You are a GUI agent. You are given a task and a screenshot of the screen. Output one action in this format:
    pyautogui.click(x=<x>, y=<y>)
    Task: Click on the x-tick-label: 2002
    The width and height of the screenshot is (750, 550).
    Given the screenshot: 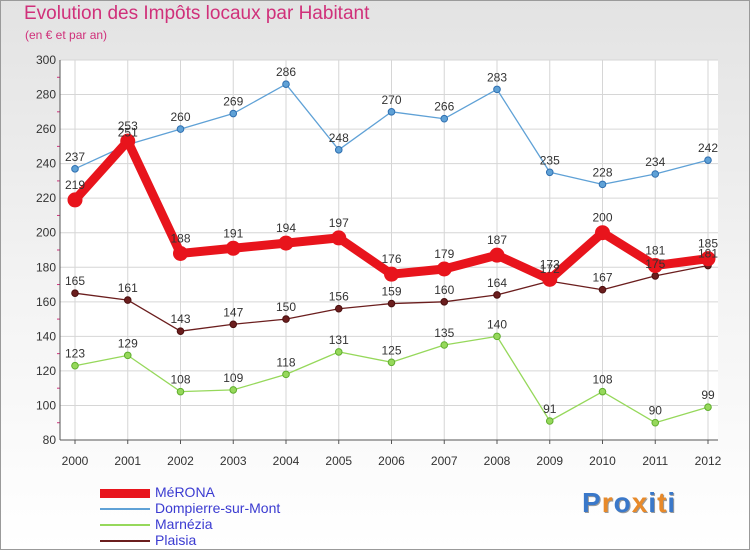 What is the action you would take?
    pyautogui.click(x=180, y=461)
    